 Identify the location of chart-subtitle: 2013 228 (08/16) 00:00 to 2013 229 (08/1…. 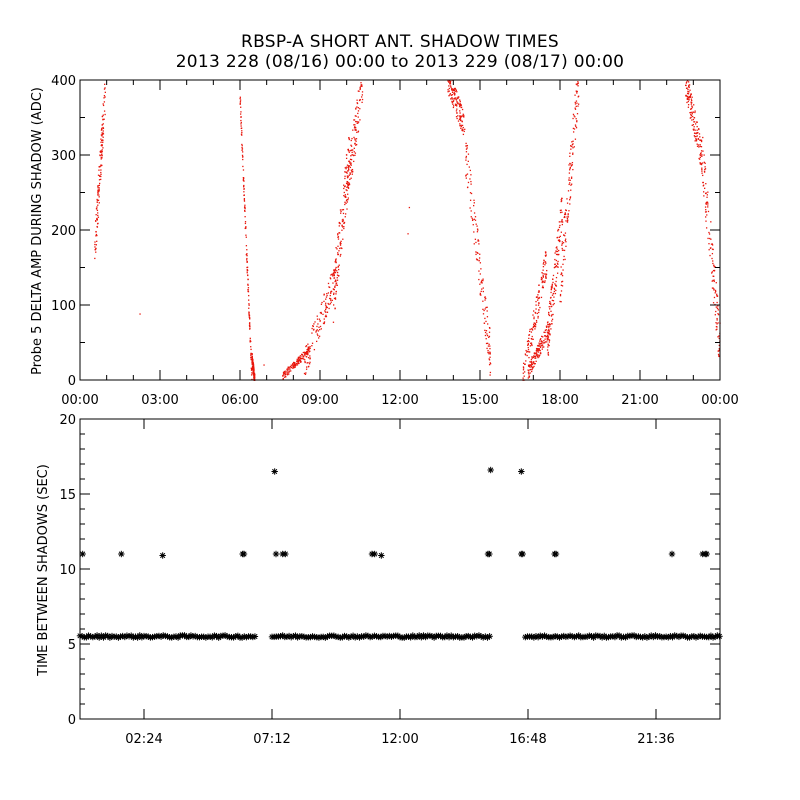
(400, 62).